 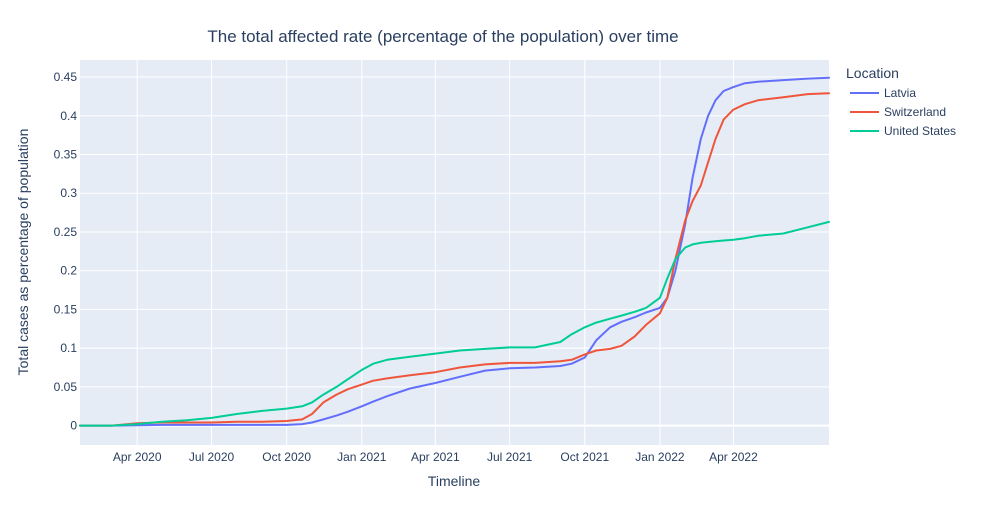 I want to click on x-tick-label: Oct 2021, so click(x=584, y=457).